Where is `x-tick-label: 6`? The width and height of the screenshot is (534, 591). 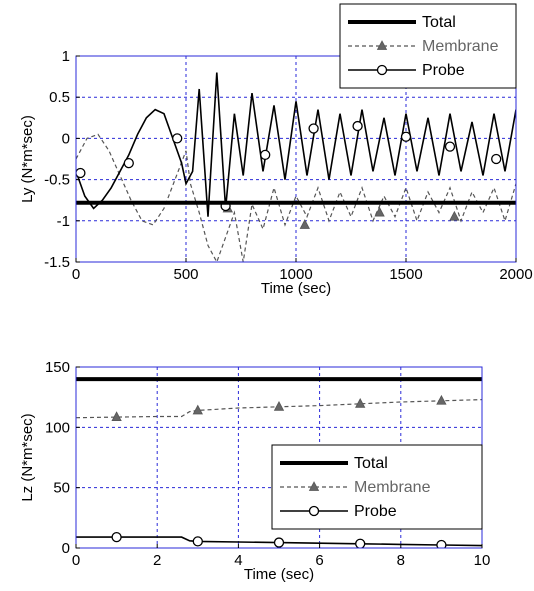
x-tick-label: 6 is located at coordinates (319, 560).